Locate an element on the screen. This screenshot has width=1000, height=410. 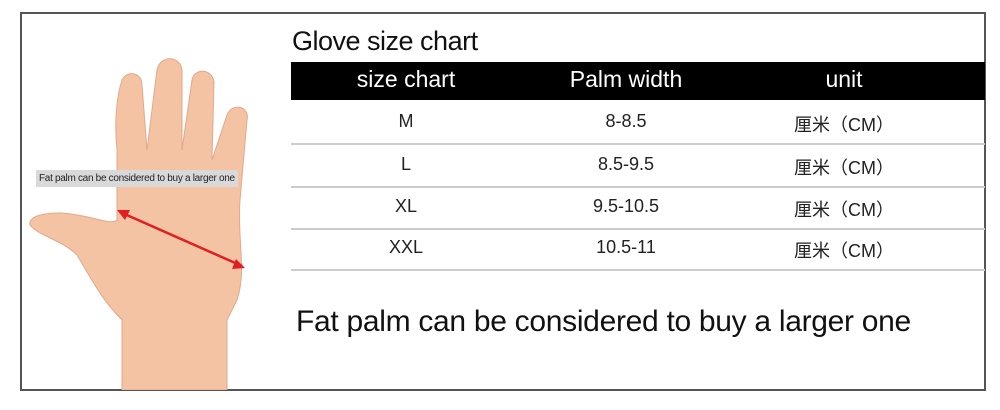
table-row: L 8.5-9.5 厘米（CM） is located at coordinates (638, 166).